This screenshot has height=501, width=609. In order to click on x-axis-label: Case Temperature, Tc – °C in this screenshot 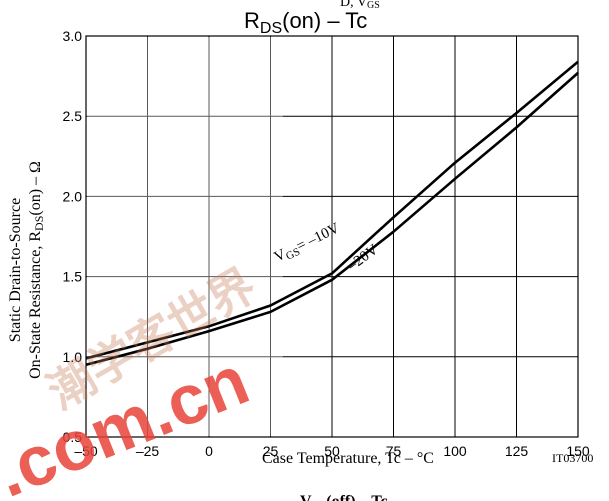, I will do `click(348, 458)`.